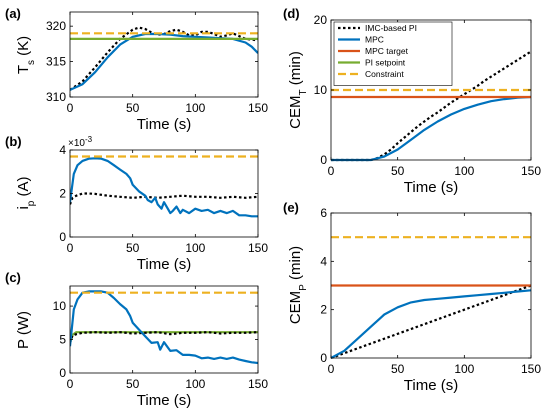 This screenshot has height=415, width=550. I want to click on legend-label-mpc: MPC, so click(374, 40).